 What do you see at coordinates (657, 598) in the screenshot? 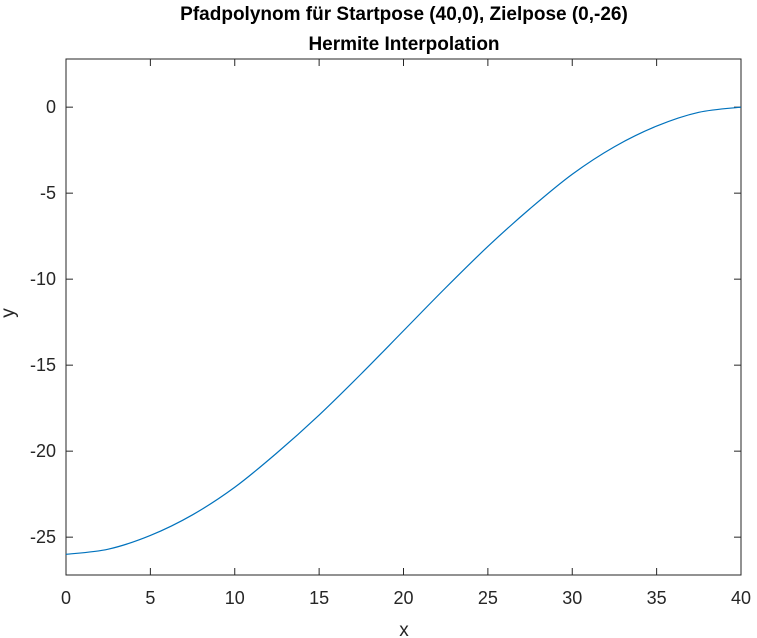
I see `x-tick-label: 35` at bounding box center [657, 598].